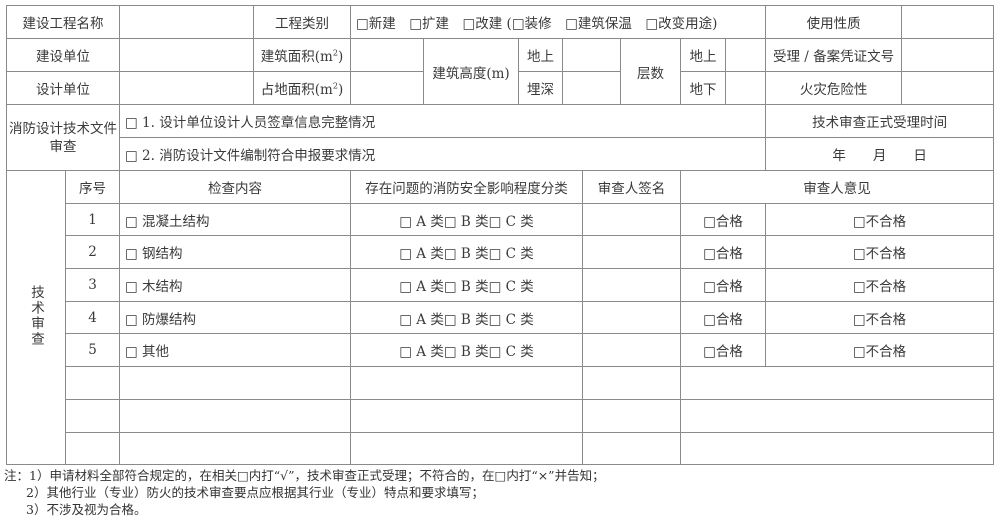  I want to click on header-content: 检查内容, so click(235, 187).